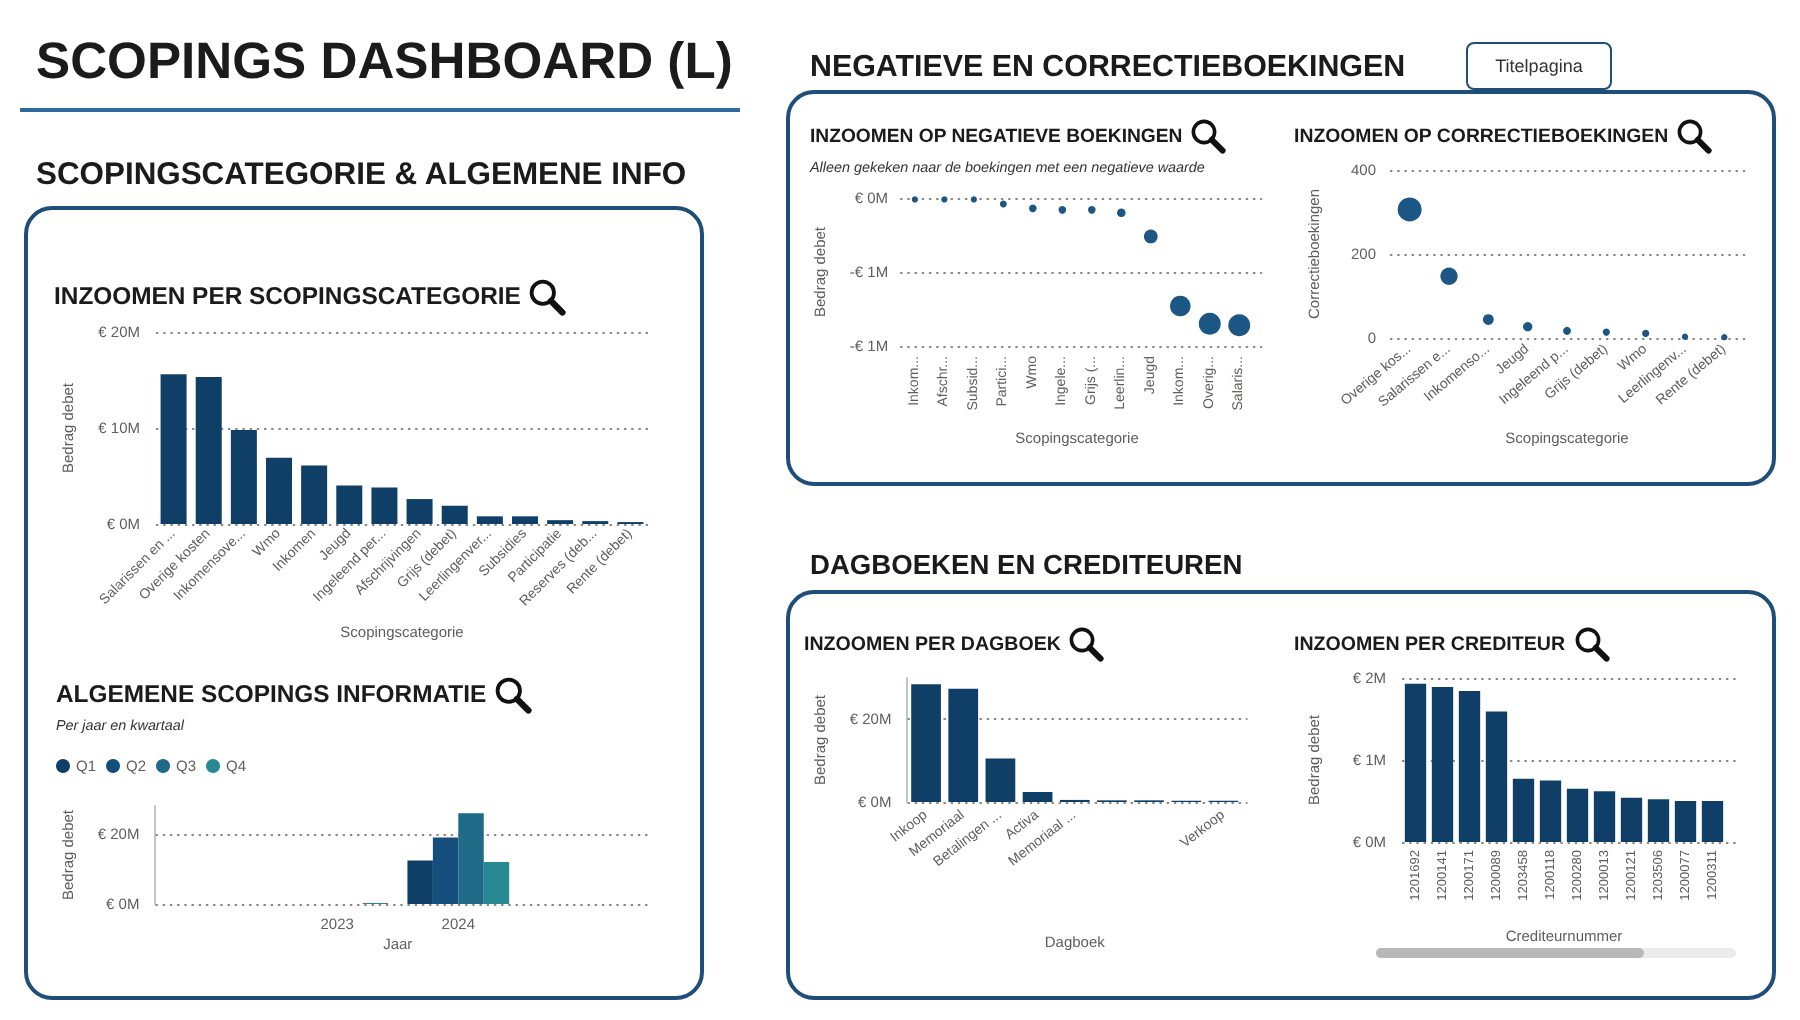 Image resolution: width=1800 pixels, height=1020 pixels. Describe the element at coordinates (1481, 136) in the screenshot. I see `chart-title: INZOOMEN OP CORRECTIEBOEKINGEN` at that location.